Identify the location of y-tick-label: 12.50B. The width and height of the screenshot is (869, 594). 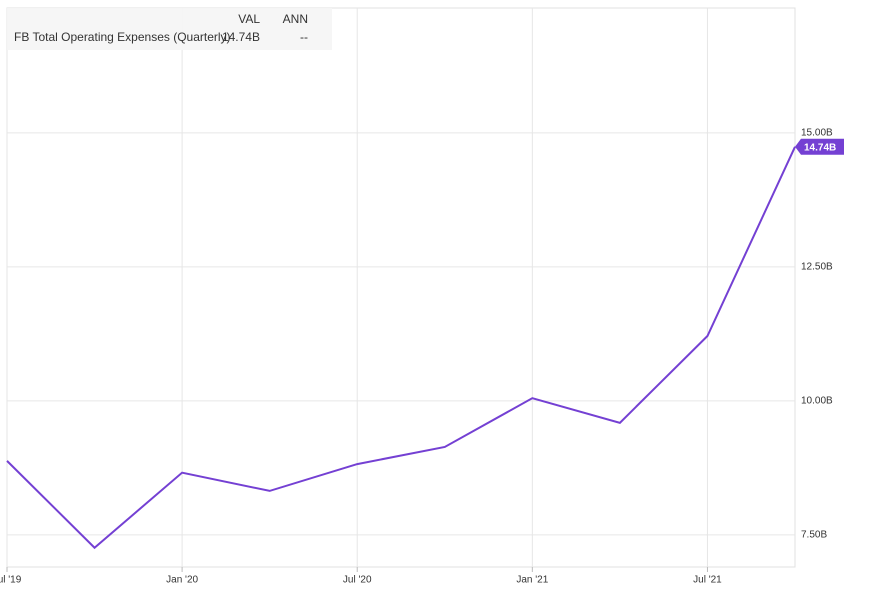
(817, 267).